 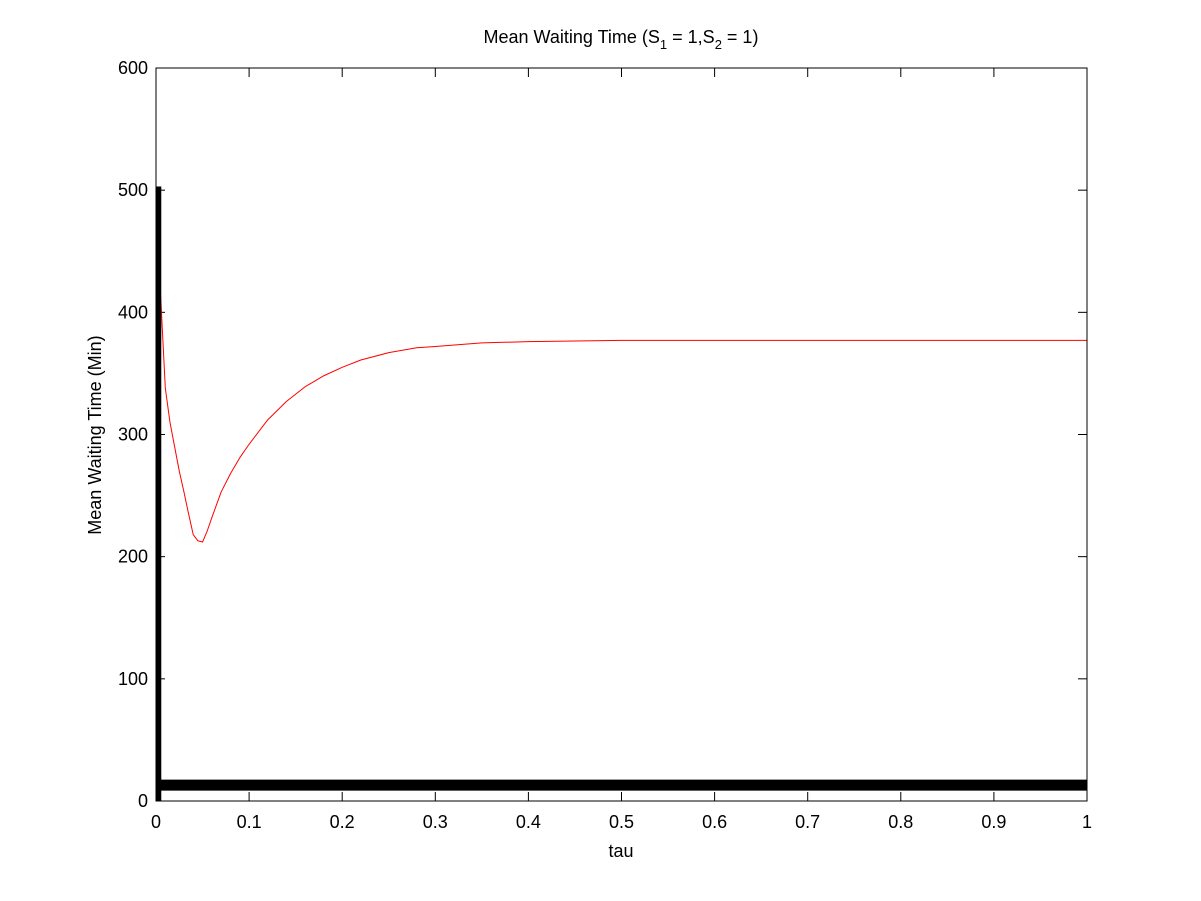 What do you see at coordinates (572, 37) in the screenshot?
I see `chart-title-prefix: Mean Waiting Time (S` at bounding box center [572, 37].